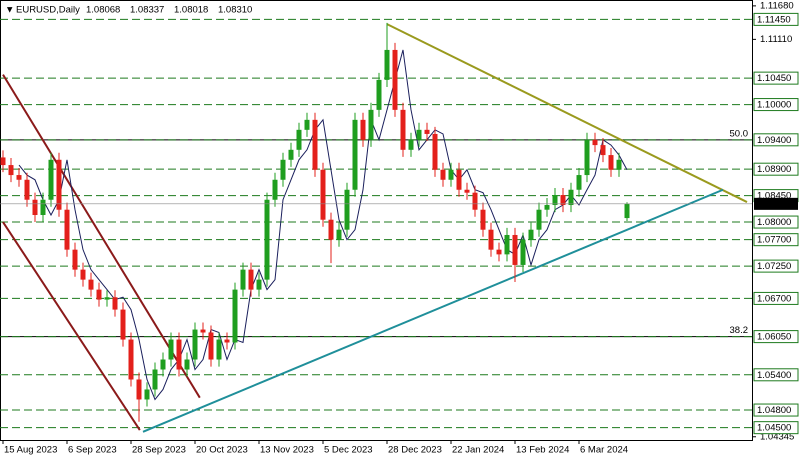 This screenshot has height=465, width=799. Describe the element at coordinates (415, 450) in the screenshot. I see `x-tick-label: 28 Dec 2023` at that location.